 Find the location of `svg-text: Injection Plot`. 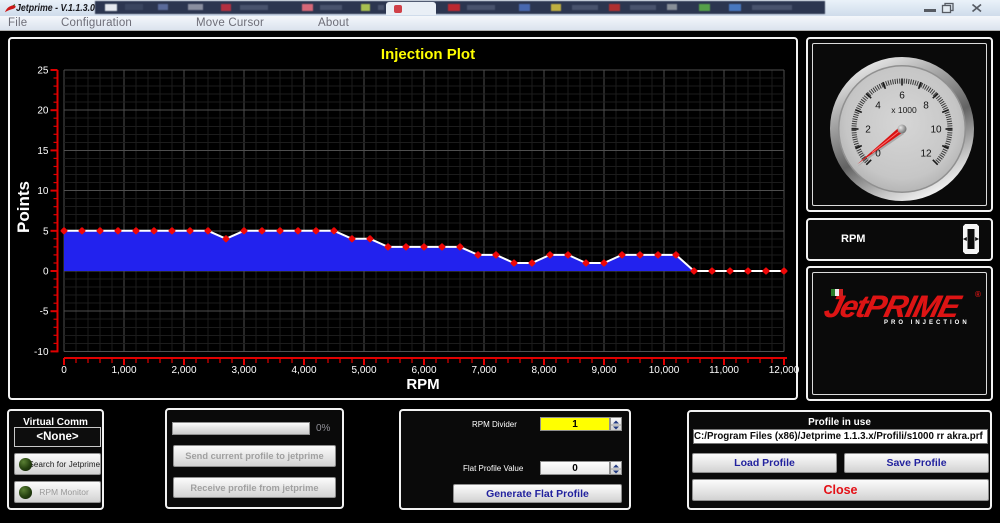

svg-text: Injection Plot is located at coordinates (428, 54).